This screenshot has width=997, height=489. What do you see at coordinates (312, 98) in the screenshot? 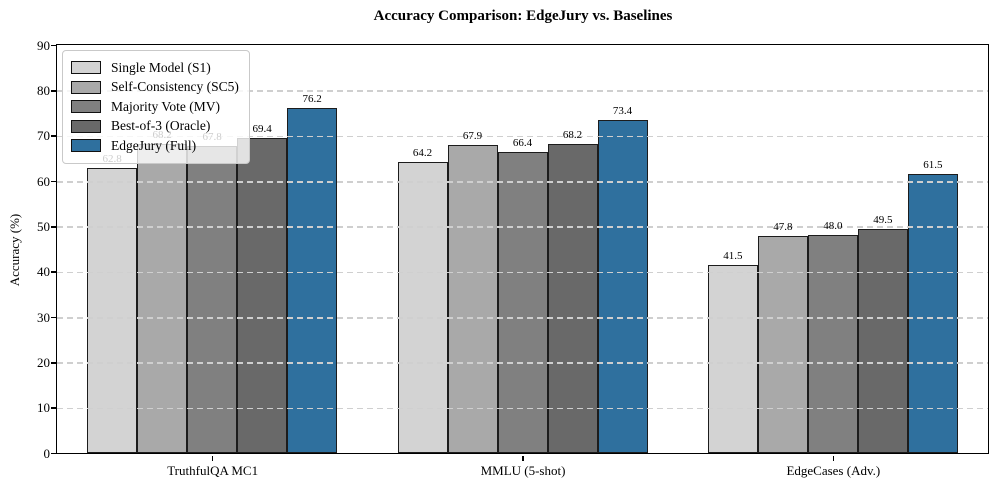
I see `bar-value-label: 76.2` at bounding box center [312, 98].